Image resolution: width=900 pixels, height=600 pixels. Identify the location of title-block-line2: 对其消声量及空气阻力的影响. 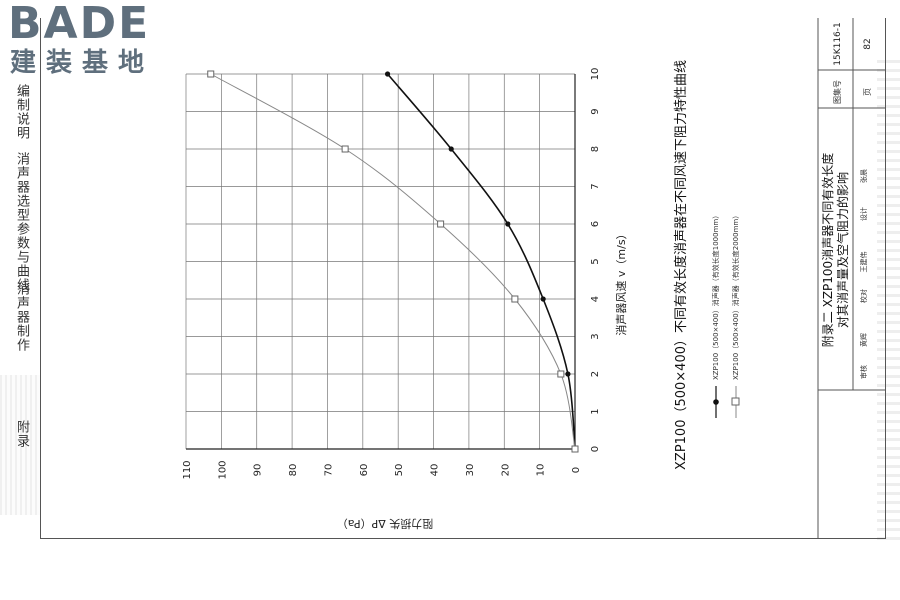
(842, 250).